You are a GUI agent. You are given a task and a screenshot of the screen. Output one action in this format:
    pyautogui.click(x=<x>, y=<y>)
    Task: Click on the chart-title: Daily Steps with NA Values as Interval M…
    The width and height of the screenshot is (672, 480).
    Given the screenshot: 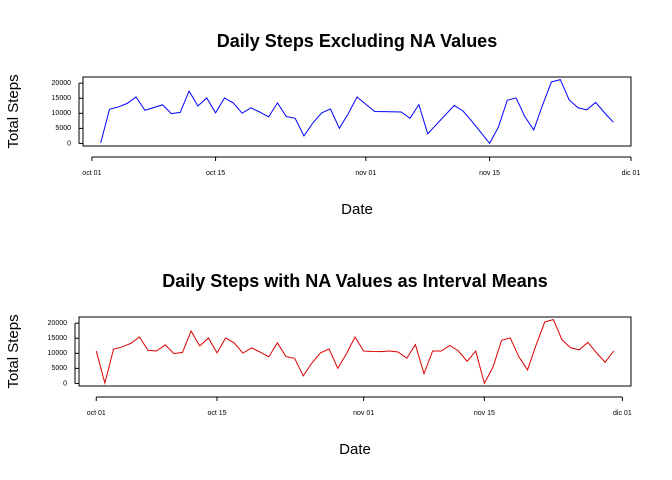 What is the action you would take?
    pyautogui.click(x=354, y=281)
    